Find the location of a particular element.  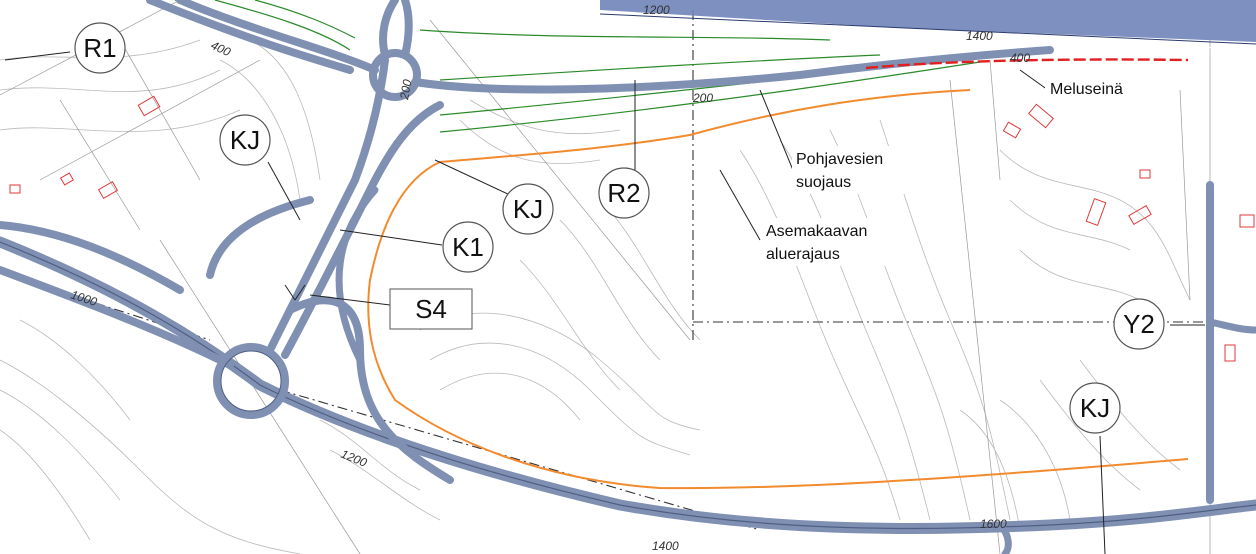

chainage-1600: 1600 is located at coordinates (993, 524).